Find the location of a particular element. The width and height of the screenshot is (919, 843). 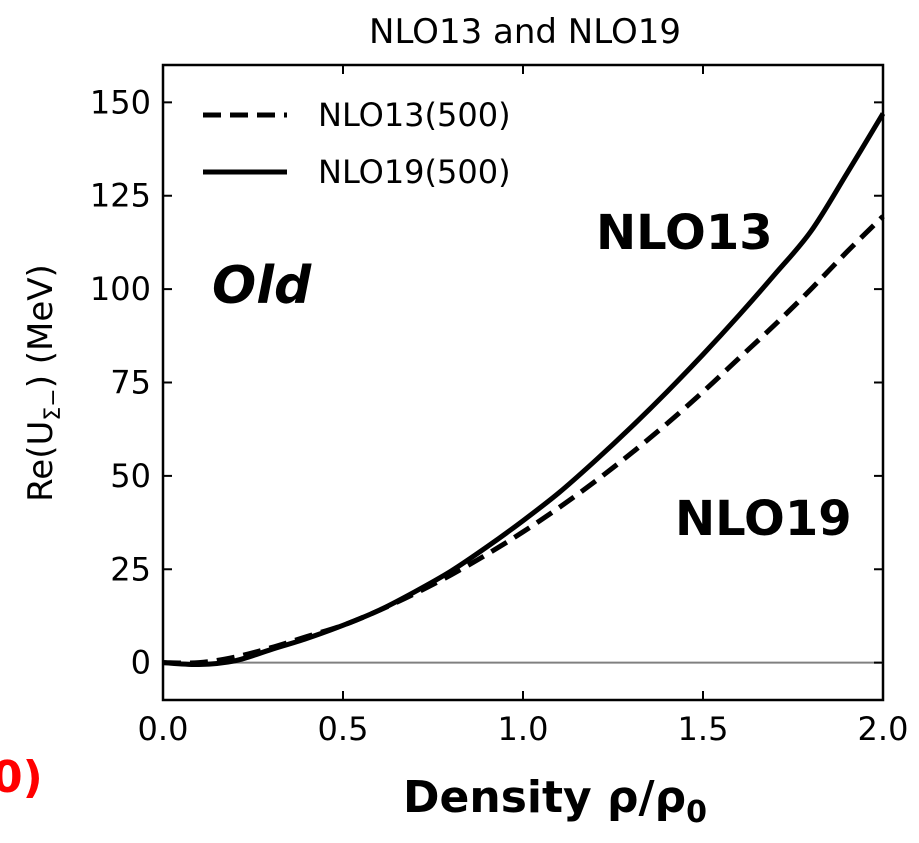

annotation-red-cut: 0) is located at coordinates (21, 777).